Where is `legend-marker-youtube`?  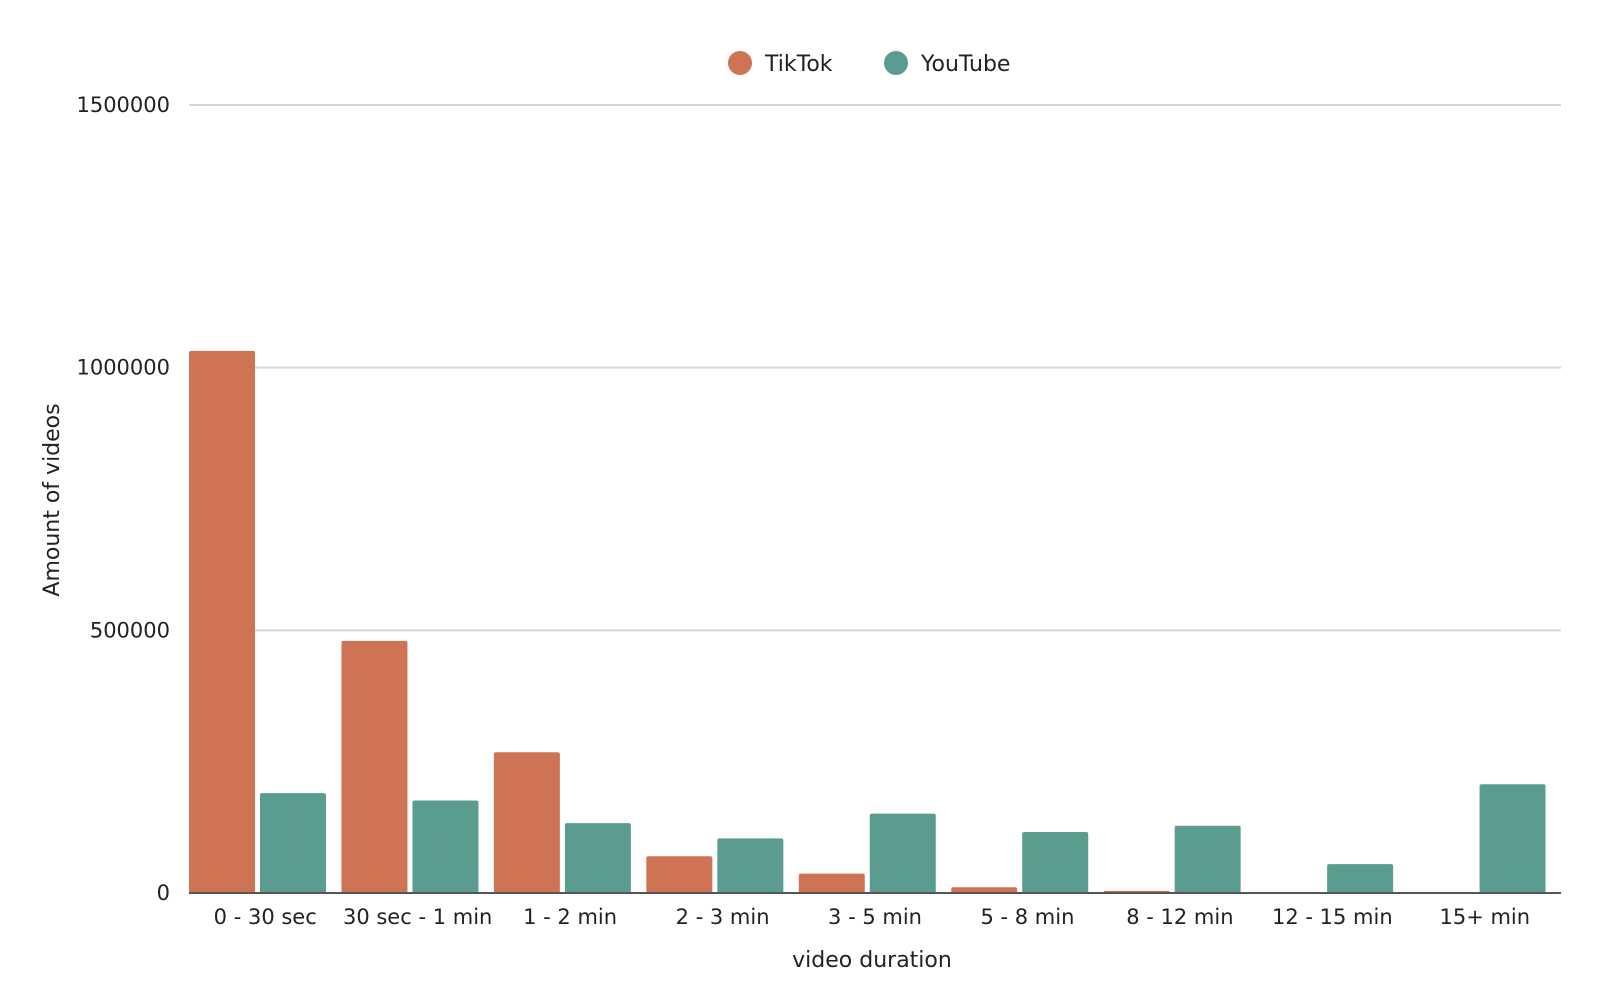 legend-marker-youtube is located at coordinates (896, 63).